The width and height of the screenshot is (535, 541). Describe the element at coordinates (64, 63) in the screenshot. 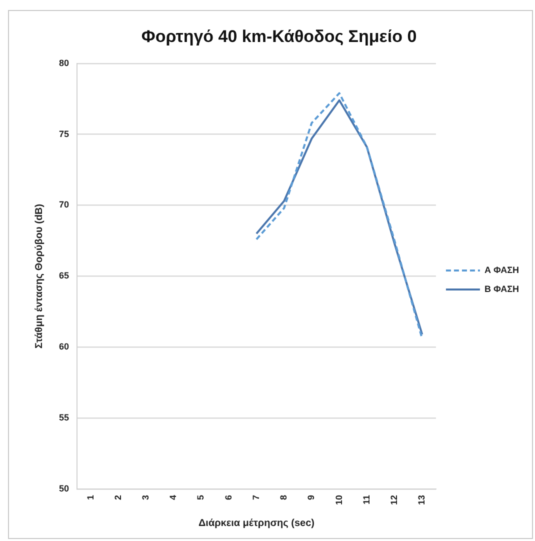

I see `y-tick-label: 80` at that location.